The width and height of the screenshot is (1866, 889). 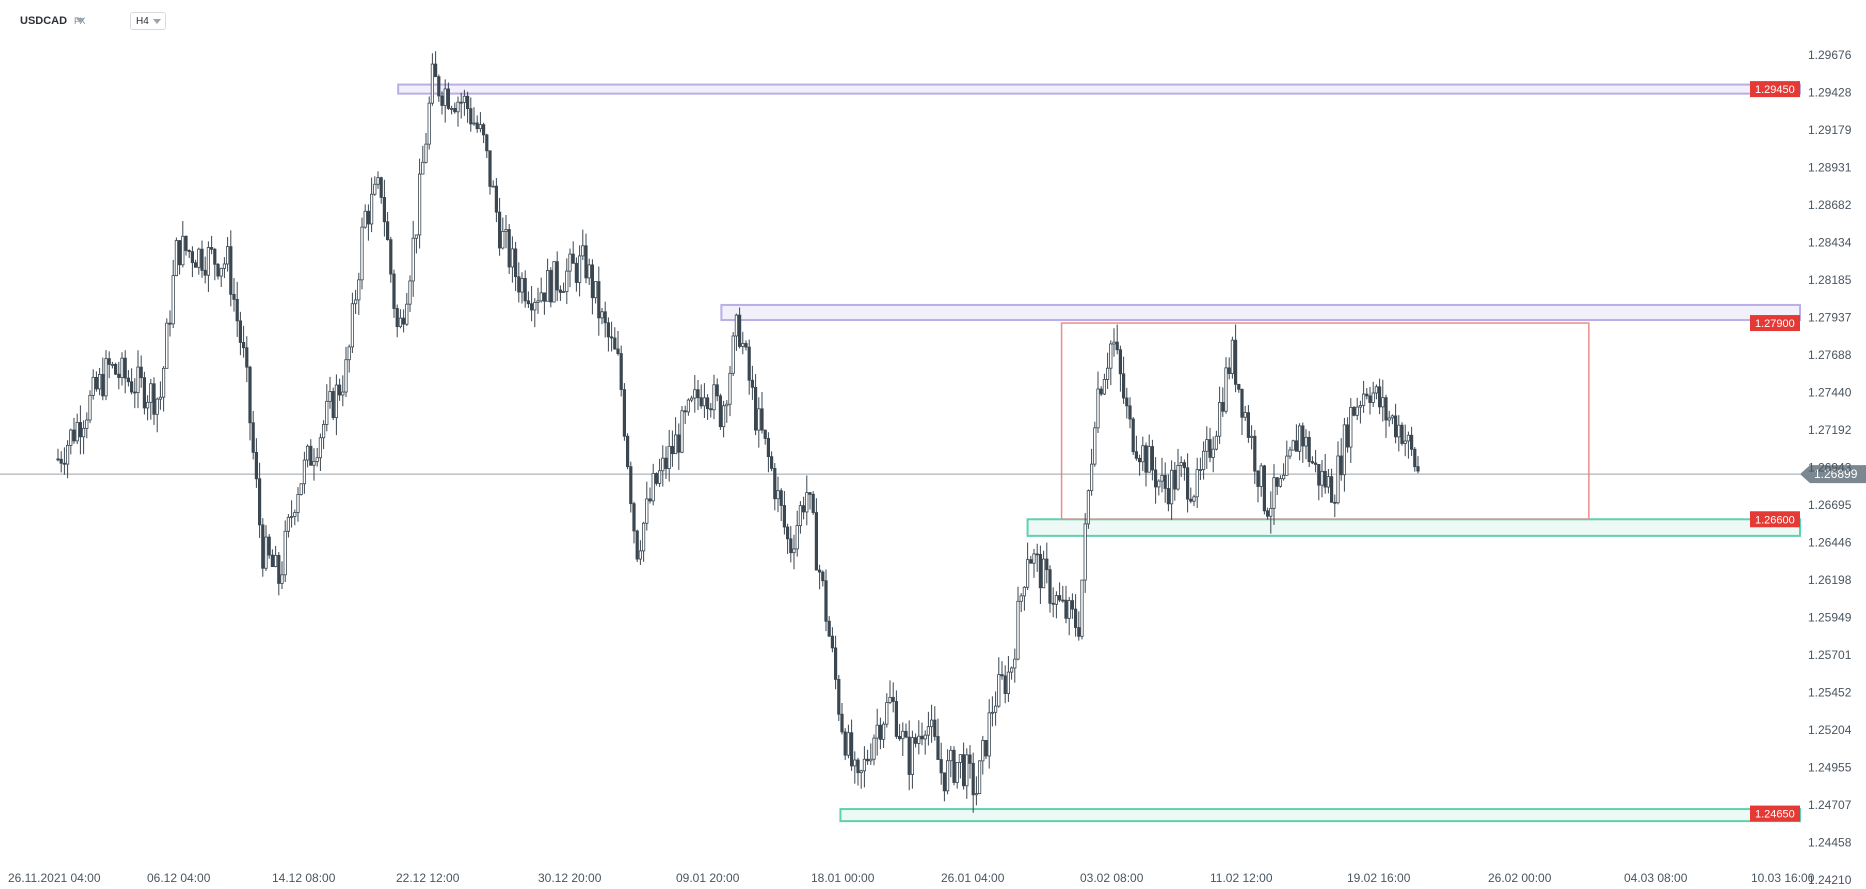 I want to click on y-tick-label: 1.26943, so click(x=1830, y=468).